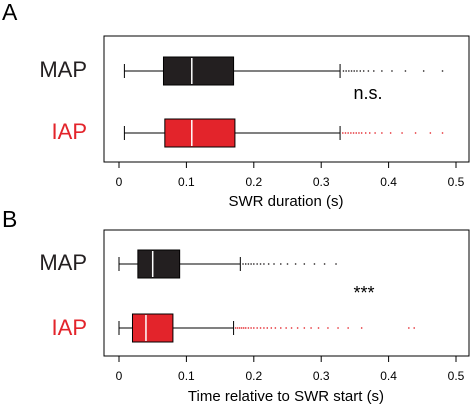 The width and height of the screenshot is (474, 405). I want to click on panel-b-x-tick-label: 0, so click(119, 376).